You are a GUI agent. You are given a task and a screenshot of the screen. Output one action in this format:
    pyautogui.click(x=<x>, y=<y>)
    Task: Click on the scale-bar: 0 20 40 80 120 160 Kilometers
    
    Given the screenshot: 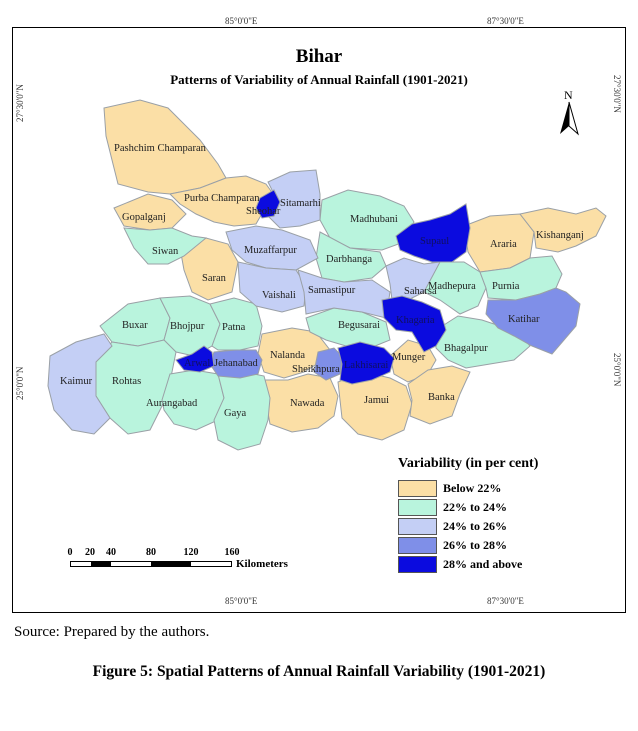 What is the action you would take?
    pyautogui.click(x=188, y=562)
    